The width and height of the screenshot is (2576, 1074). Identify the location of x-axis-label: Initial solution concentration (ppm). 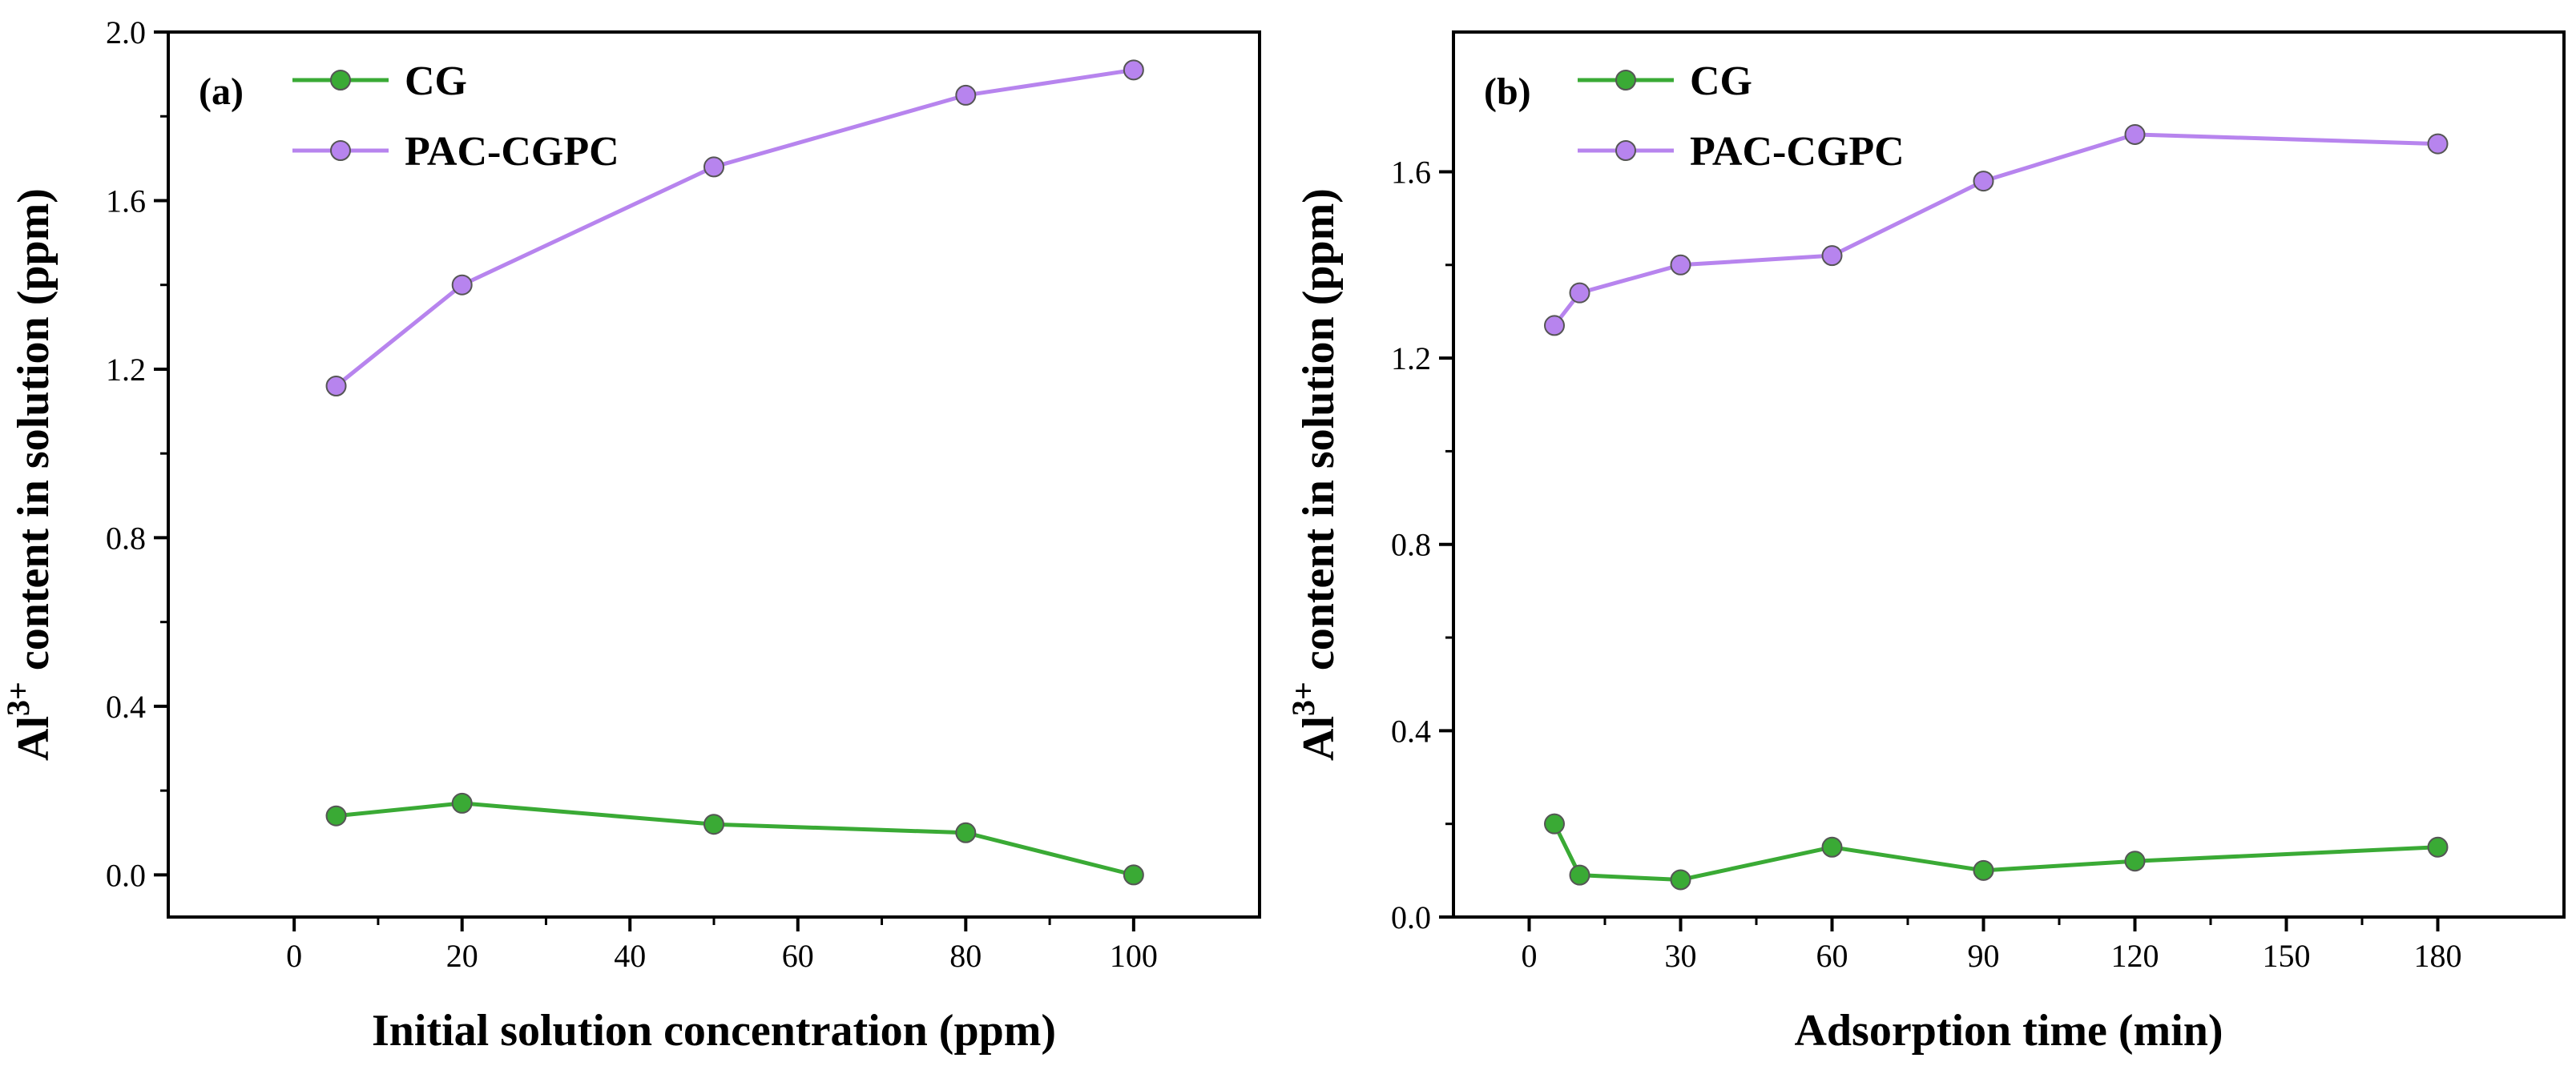
(714, 1031).